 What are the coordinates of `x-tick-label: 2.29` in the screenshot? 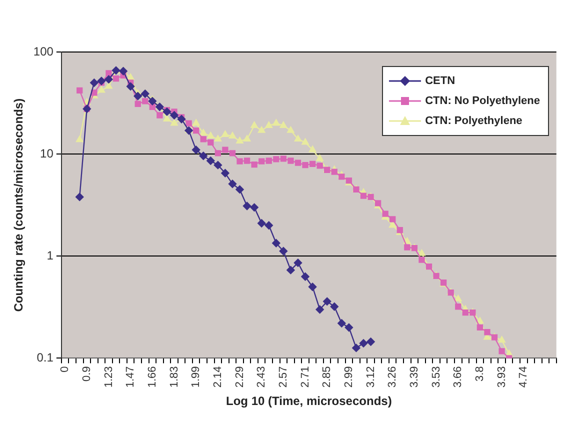 It's located at (240, 377).